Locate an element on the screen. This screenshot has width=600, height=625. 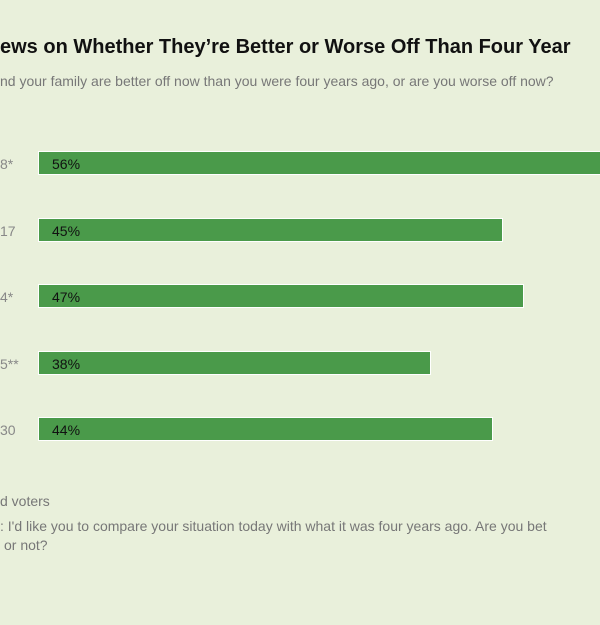
category-label: 30 is located at coordinates (8, 430).